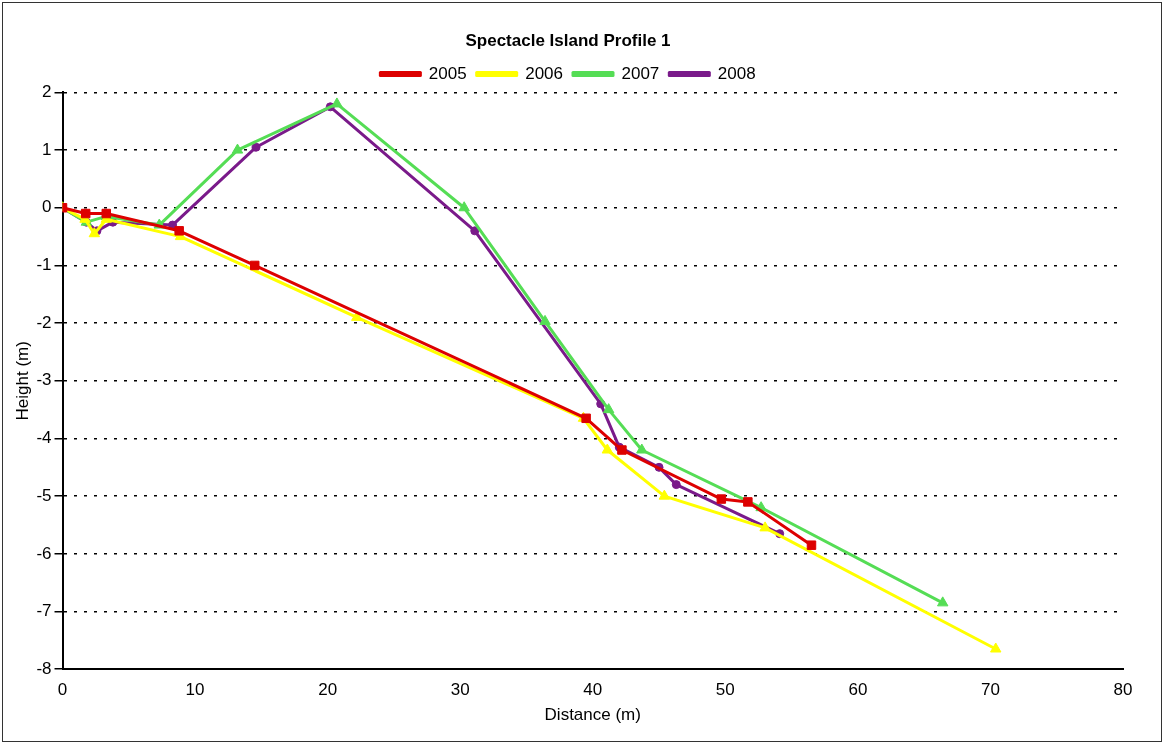 Image resolution: width=1168 pixels, height=748 pixels. What do you see at coordinates (725, 690) in the screenshot?
I see `x-tick-label: 50` at bounding box center [725, 690].